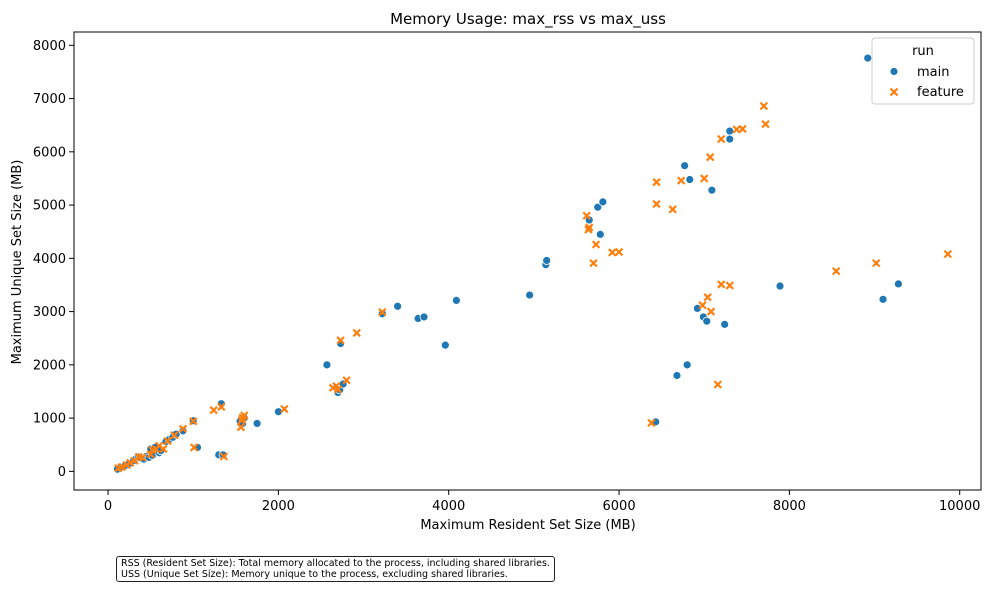 The image size is (989, 589). Describe the element at coordinates (49, 259) in the screenshot. I see `y-tick-label: 4000` at that location.